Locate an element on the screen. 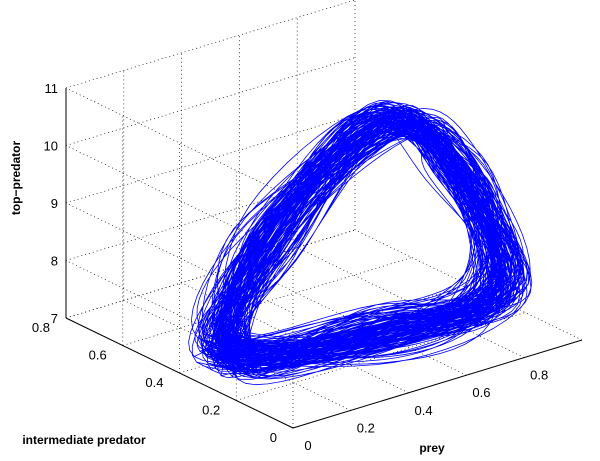  y-tick-label: 0.8 is located at coordinates (41, 327).